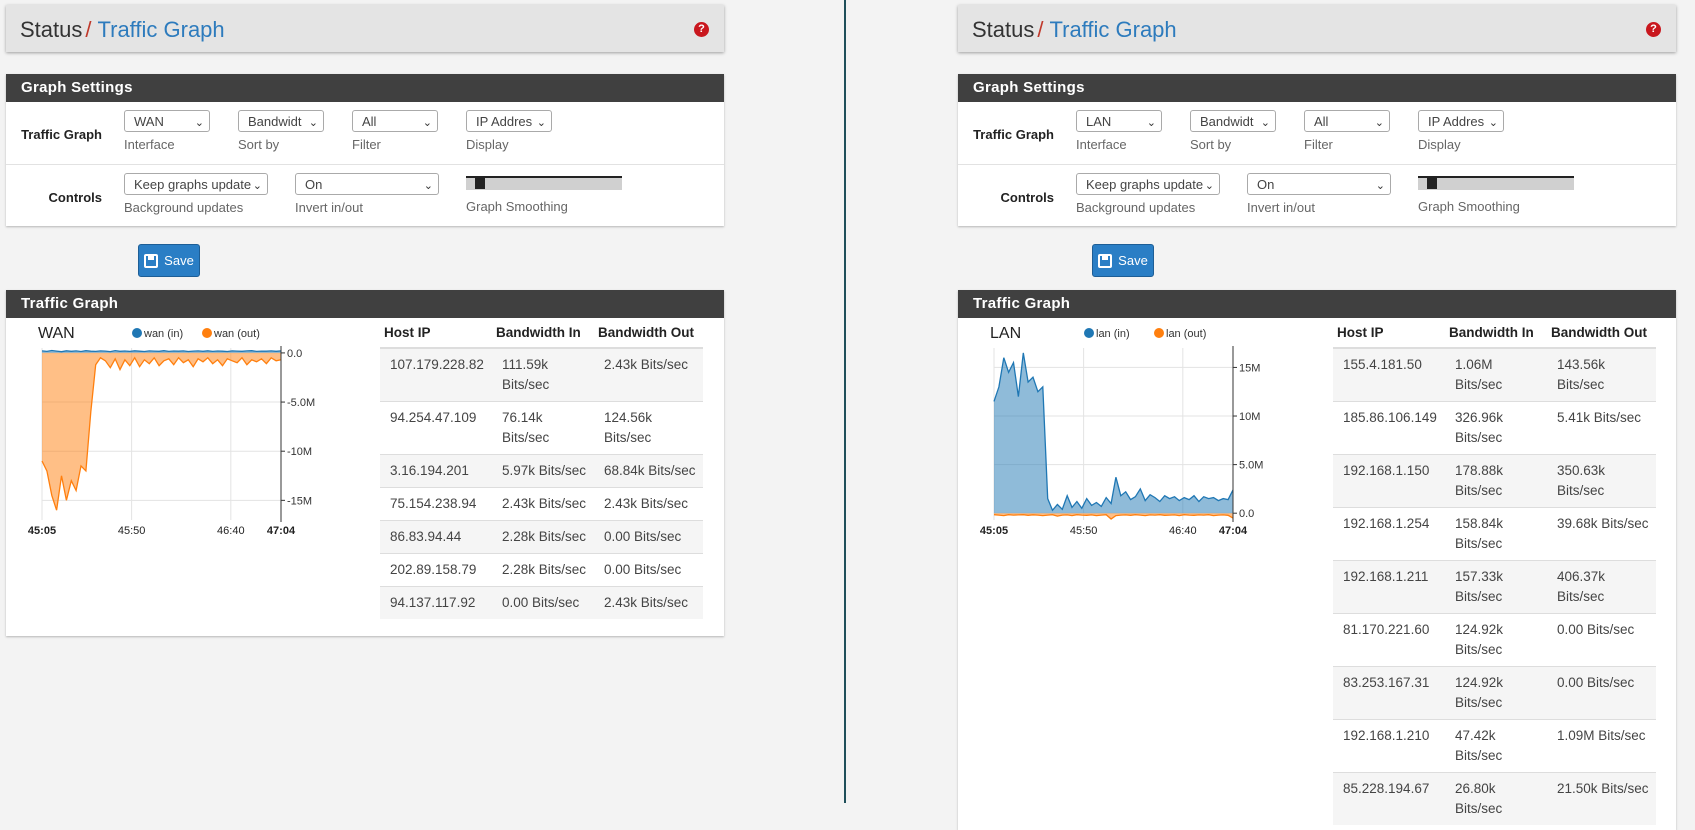  Describe the element at coordinates (1389, 693) in the screenshot. I see `host-ip: 83.253.167.31` at that location.